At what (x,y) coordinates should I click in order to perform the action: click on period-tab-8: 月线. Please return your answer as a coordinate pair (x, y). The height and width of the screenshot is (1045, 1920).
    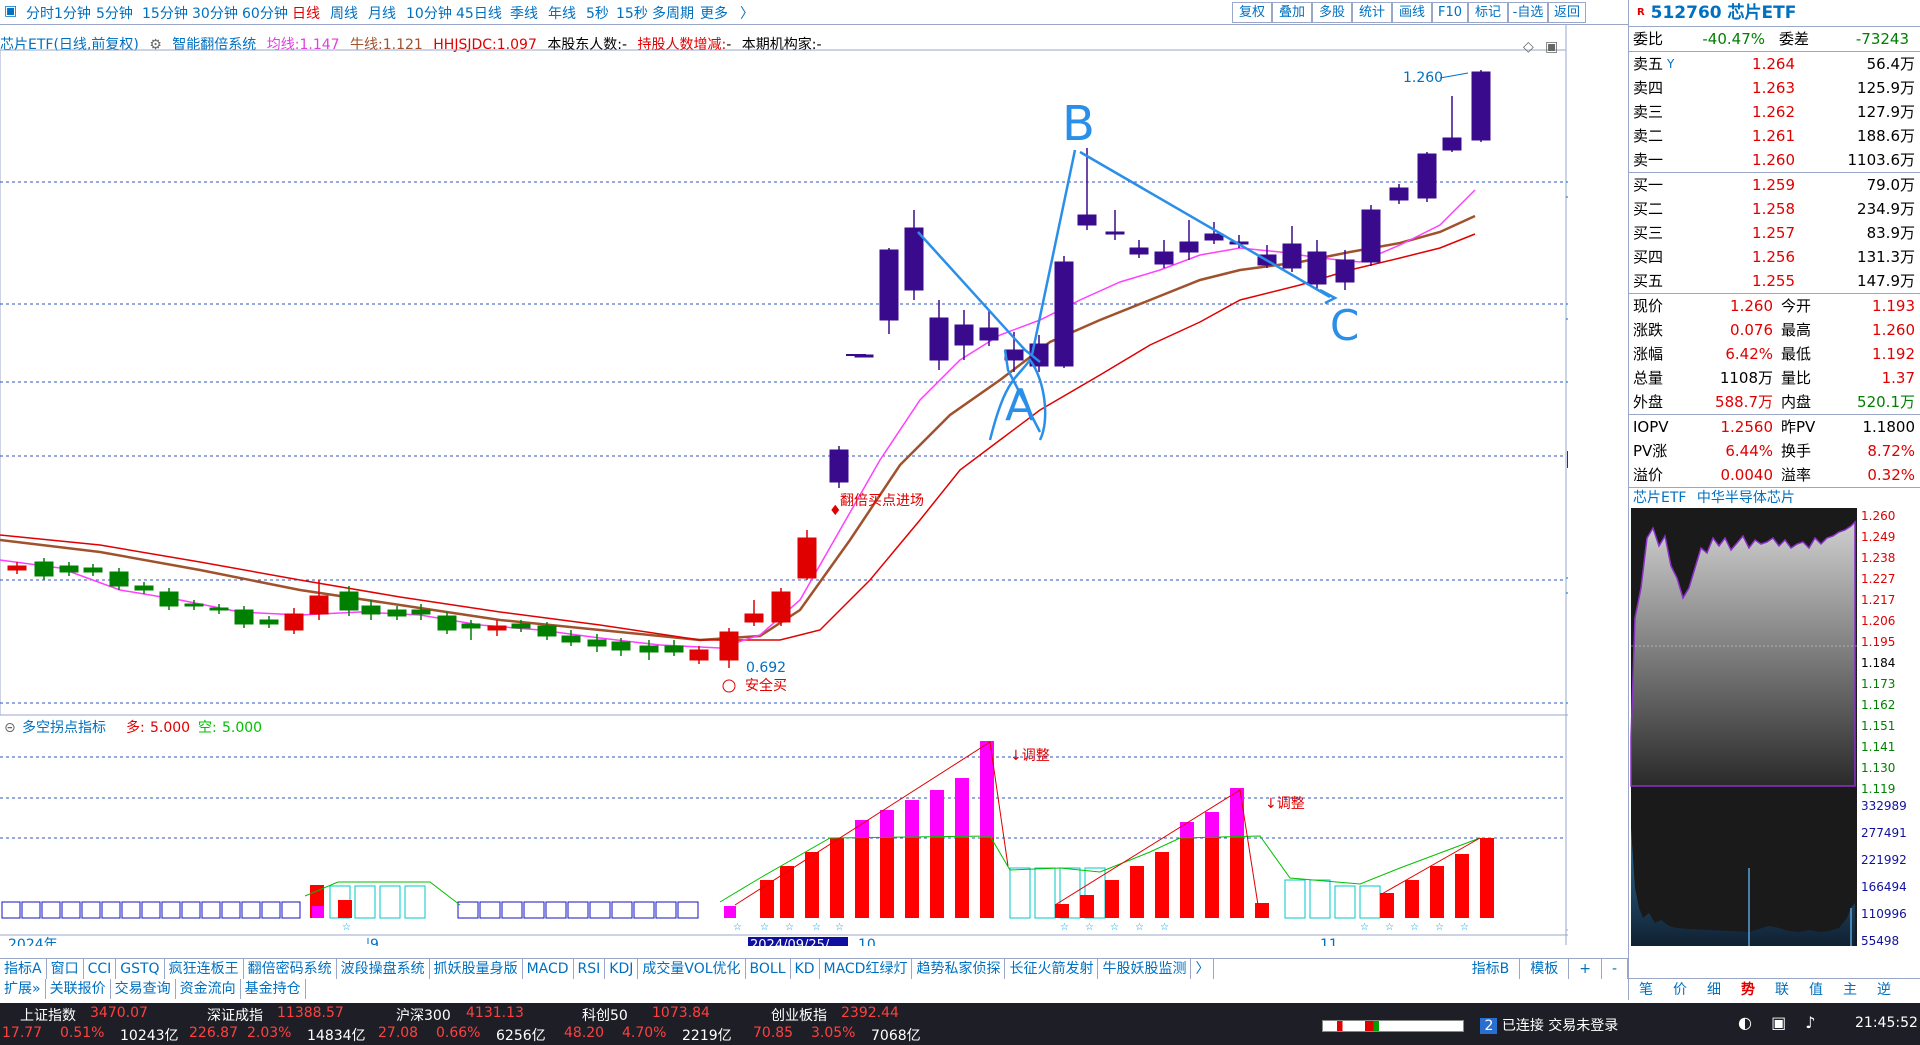
    Looking at the image, I should click on (382, 14).